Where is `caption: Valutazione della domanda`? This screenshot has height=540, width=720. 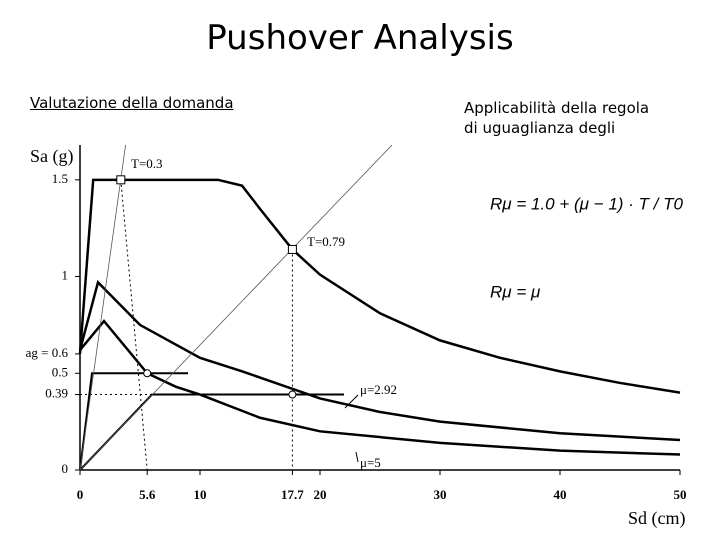
caption: Valutazione della domanda is located at coordinates (132, 103).